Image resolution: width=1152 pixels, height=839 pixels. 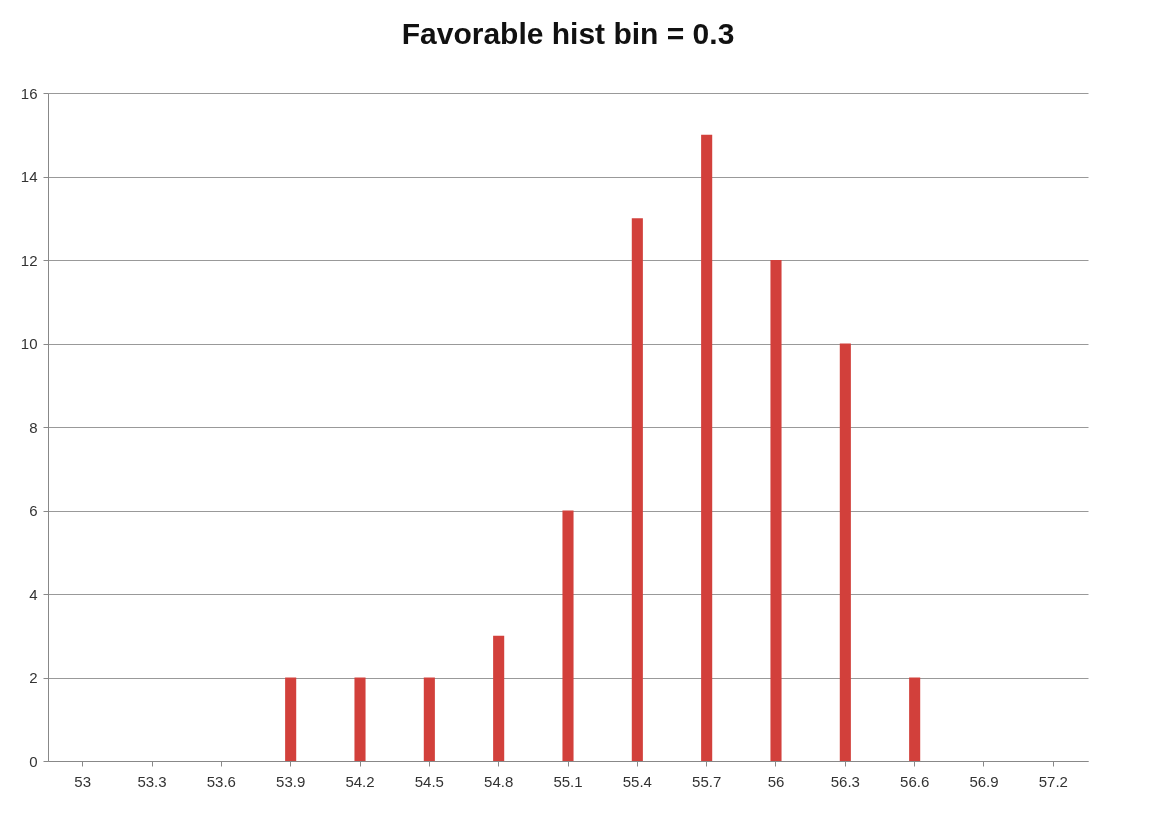 What do you see at coordinates (1053, 781) in the screenshot?
I see `x-tick-label: 57.2` at bounding box center [1053, 781].